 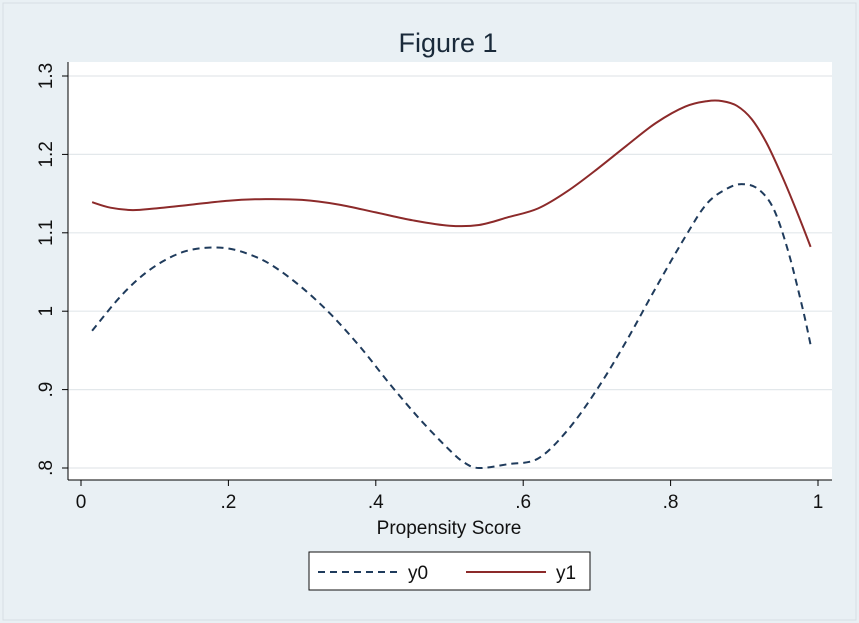 What do you see at coordinates (566, 573) in the screenshot?
I see `legend-label-y1: y1` at bounding box center [566, 573].